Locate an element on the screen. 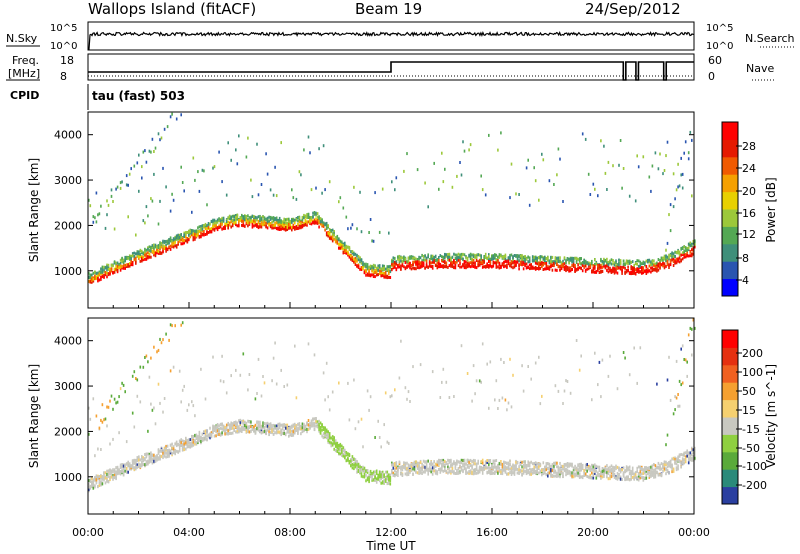 This screenshot has height=554, width=800. beam-label: Beam 19 is located at coordinates (388, 9).